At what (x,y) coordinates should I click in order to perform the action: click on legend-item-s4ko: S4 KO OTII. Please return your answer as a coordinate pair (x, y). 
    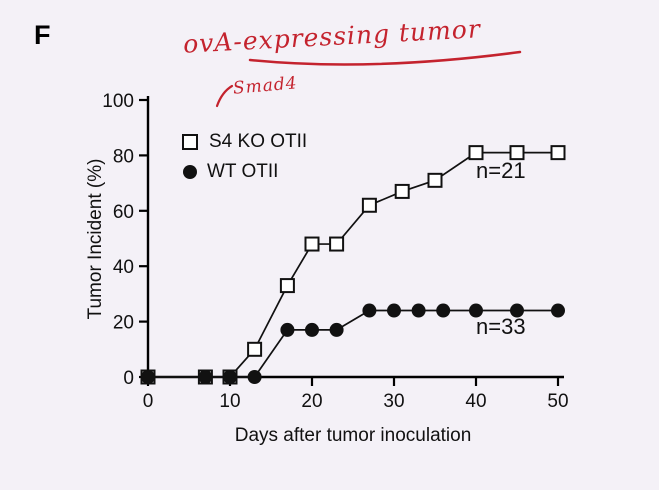
    Looking at the image, I should click on (244, 142).